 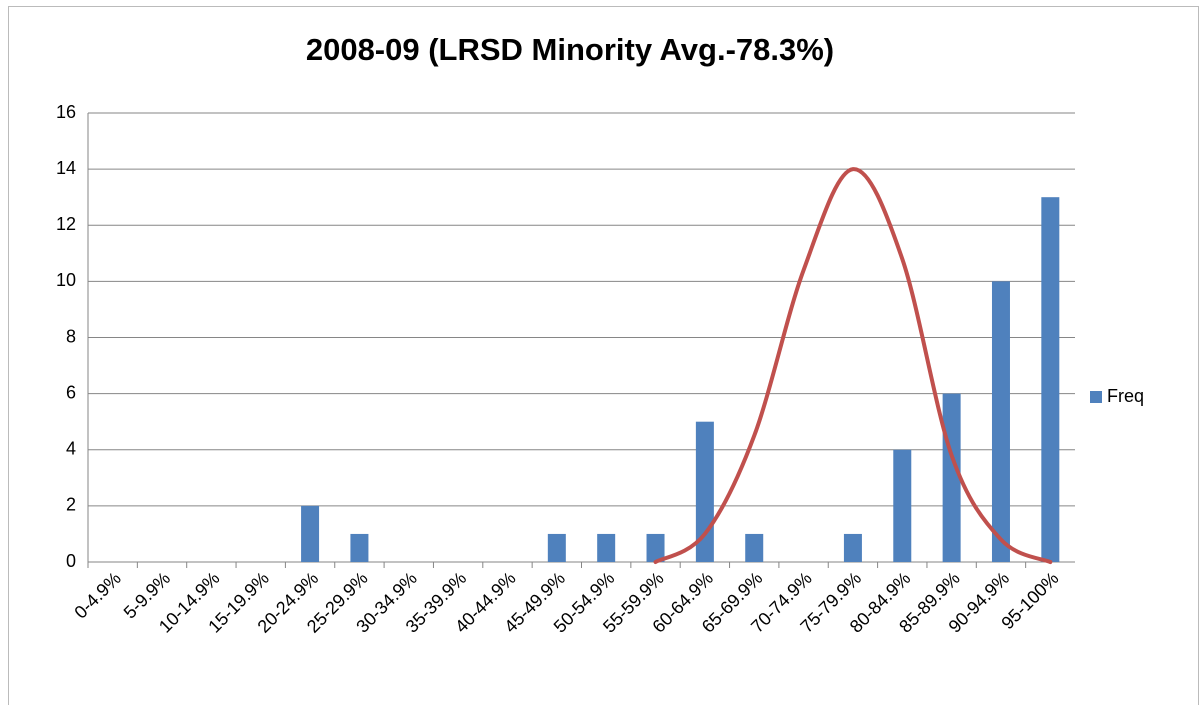 I want to click on y-tick-label: 12, so click(x=66, y=224).